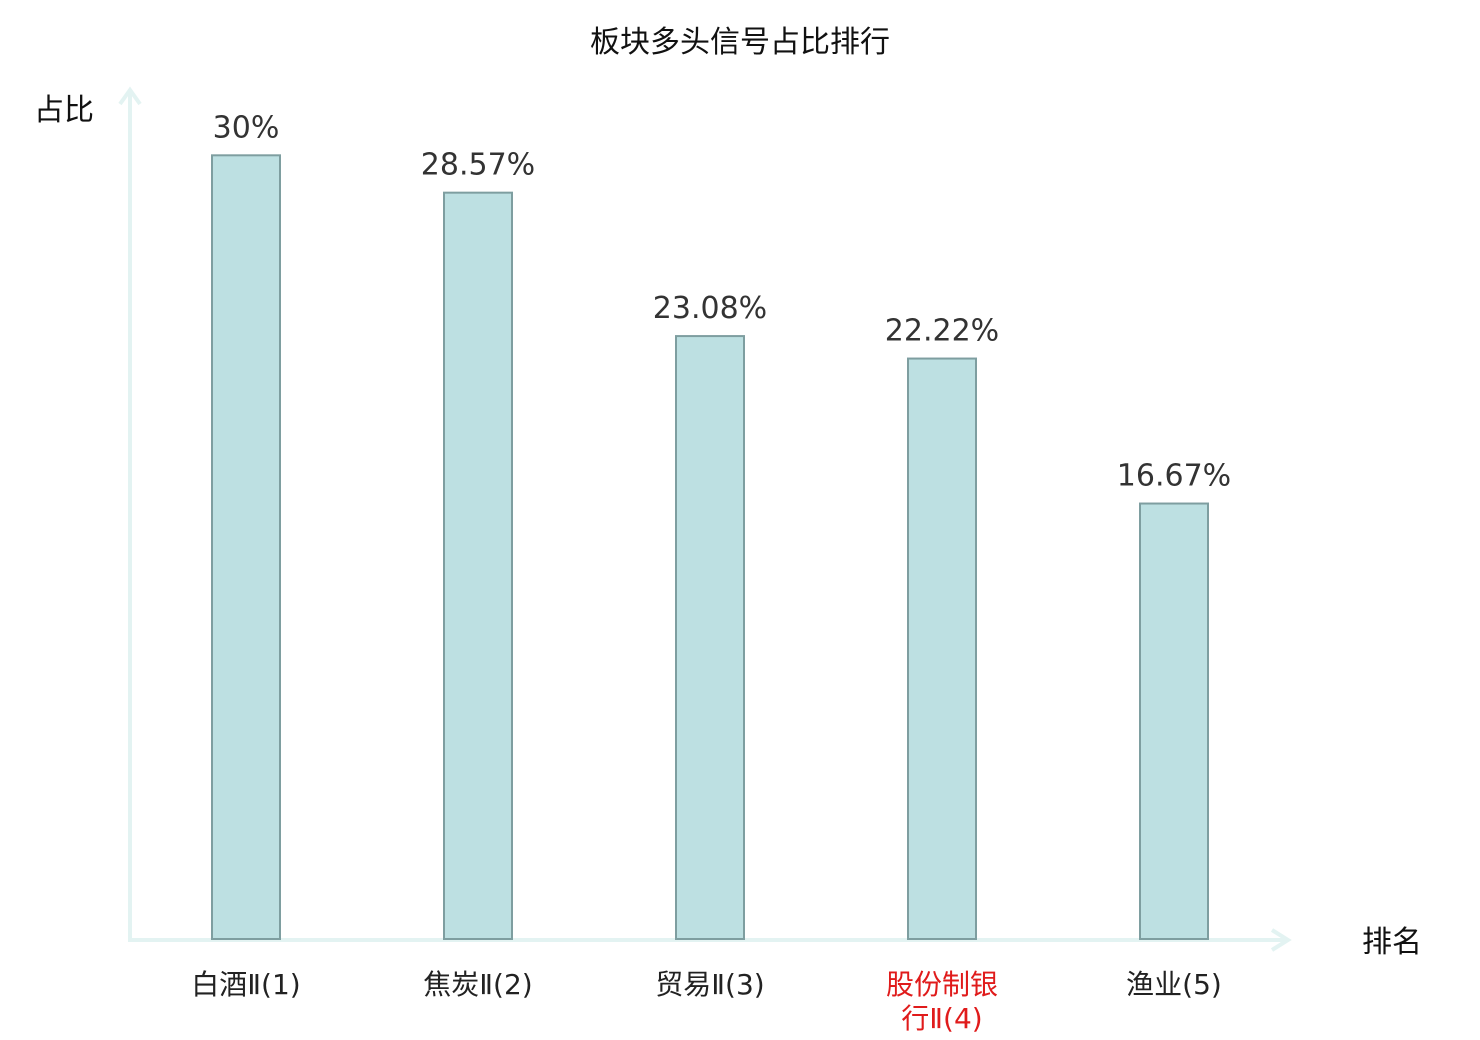 Image resolution: width=1480 pixels, height=1040 pixels. I want to click on category-label-4-line-2: 行Ⅱ(4), so click(941, 1018).